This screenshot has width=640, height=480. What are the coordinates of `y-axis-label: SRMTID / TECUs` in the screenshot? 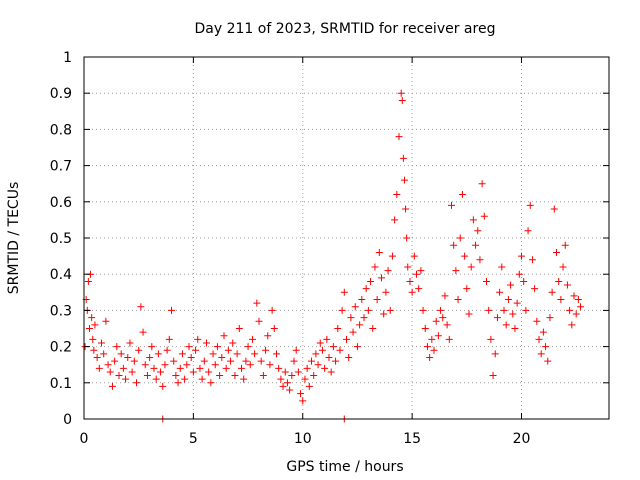 It's located at (14, 238).